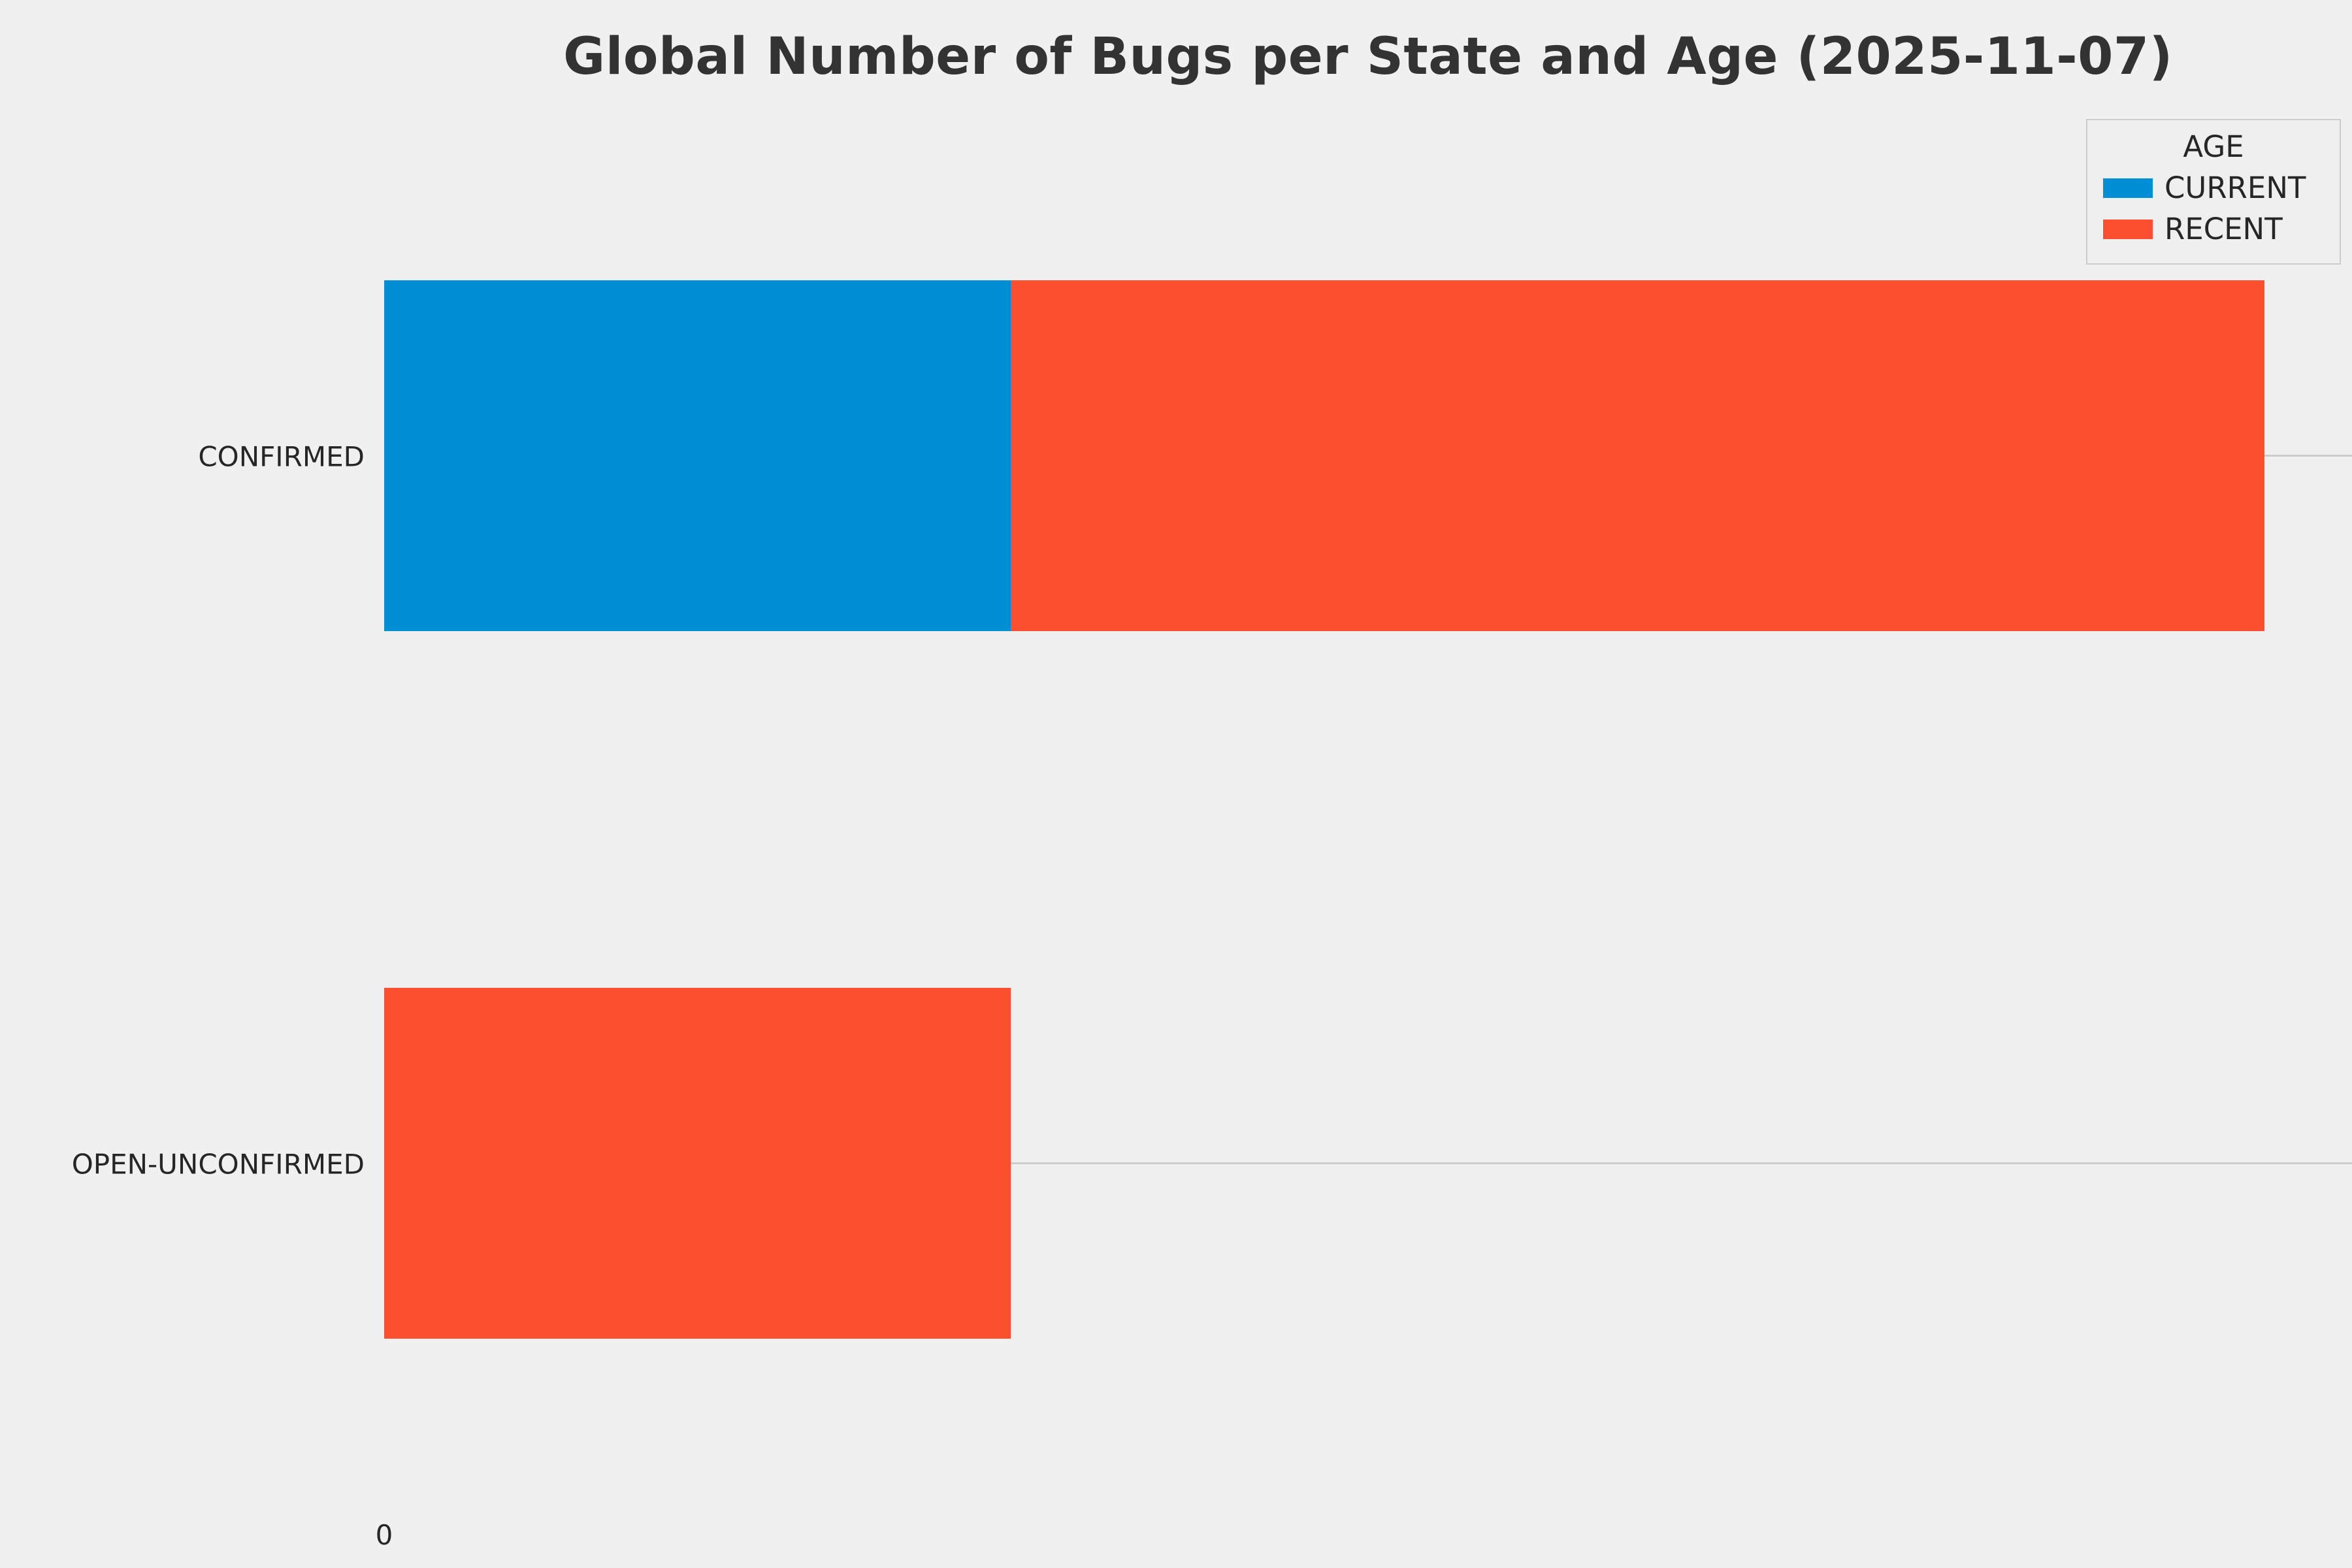 This screenshot has width=2352, height=1568. I want to click on legend-entry-recent: RECENT, so click(2215, 229).